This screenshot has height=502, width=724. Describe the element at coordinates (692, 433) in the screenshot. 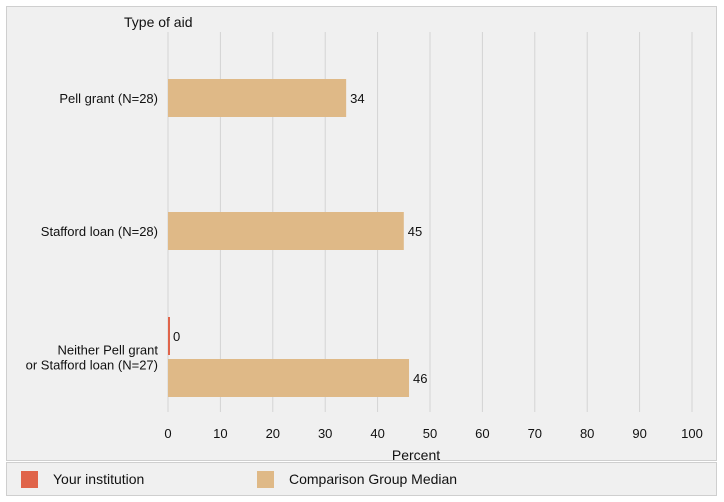

I see `x-tick-label: 100` at that location.